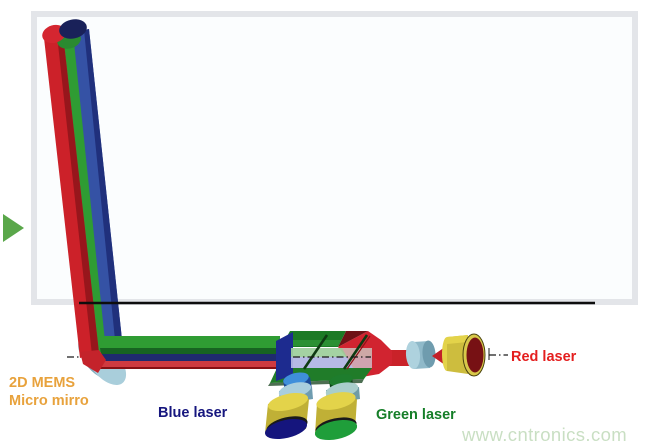  I want to click on scan-beams-vertical, so click(82, 188).